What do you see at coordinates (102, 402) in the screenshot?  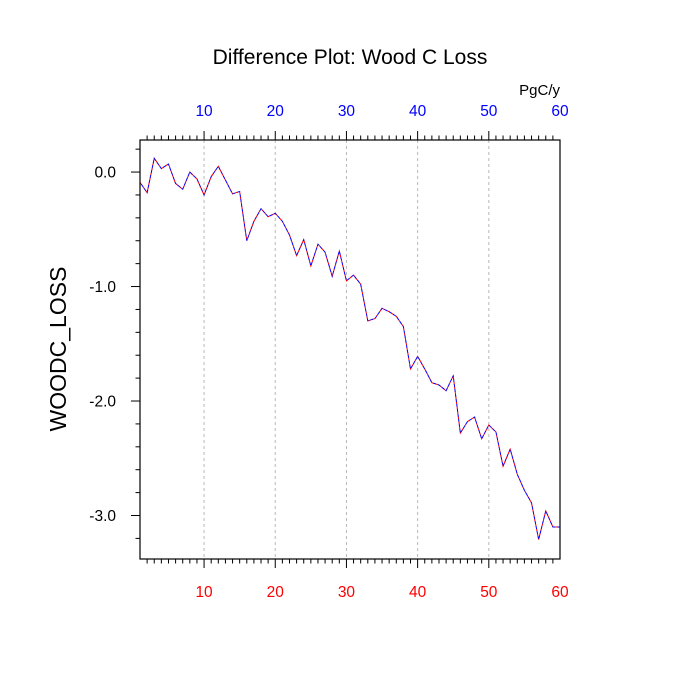 I see `y-tick-label: -2.0` at bounding box center [102, 402].